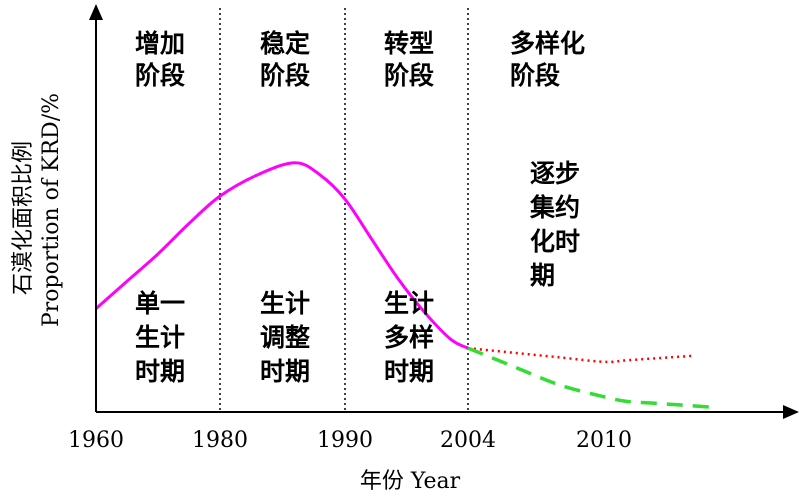 The height and width of the screenshot is (497, 800). What do you see at coordinates (23, 218) in the screenshot?
I see `y-axis-label-cn: 石漠化面积比例` at bounding box center [23, 218].